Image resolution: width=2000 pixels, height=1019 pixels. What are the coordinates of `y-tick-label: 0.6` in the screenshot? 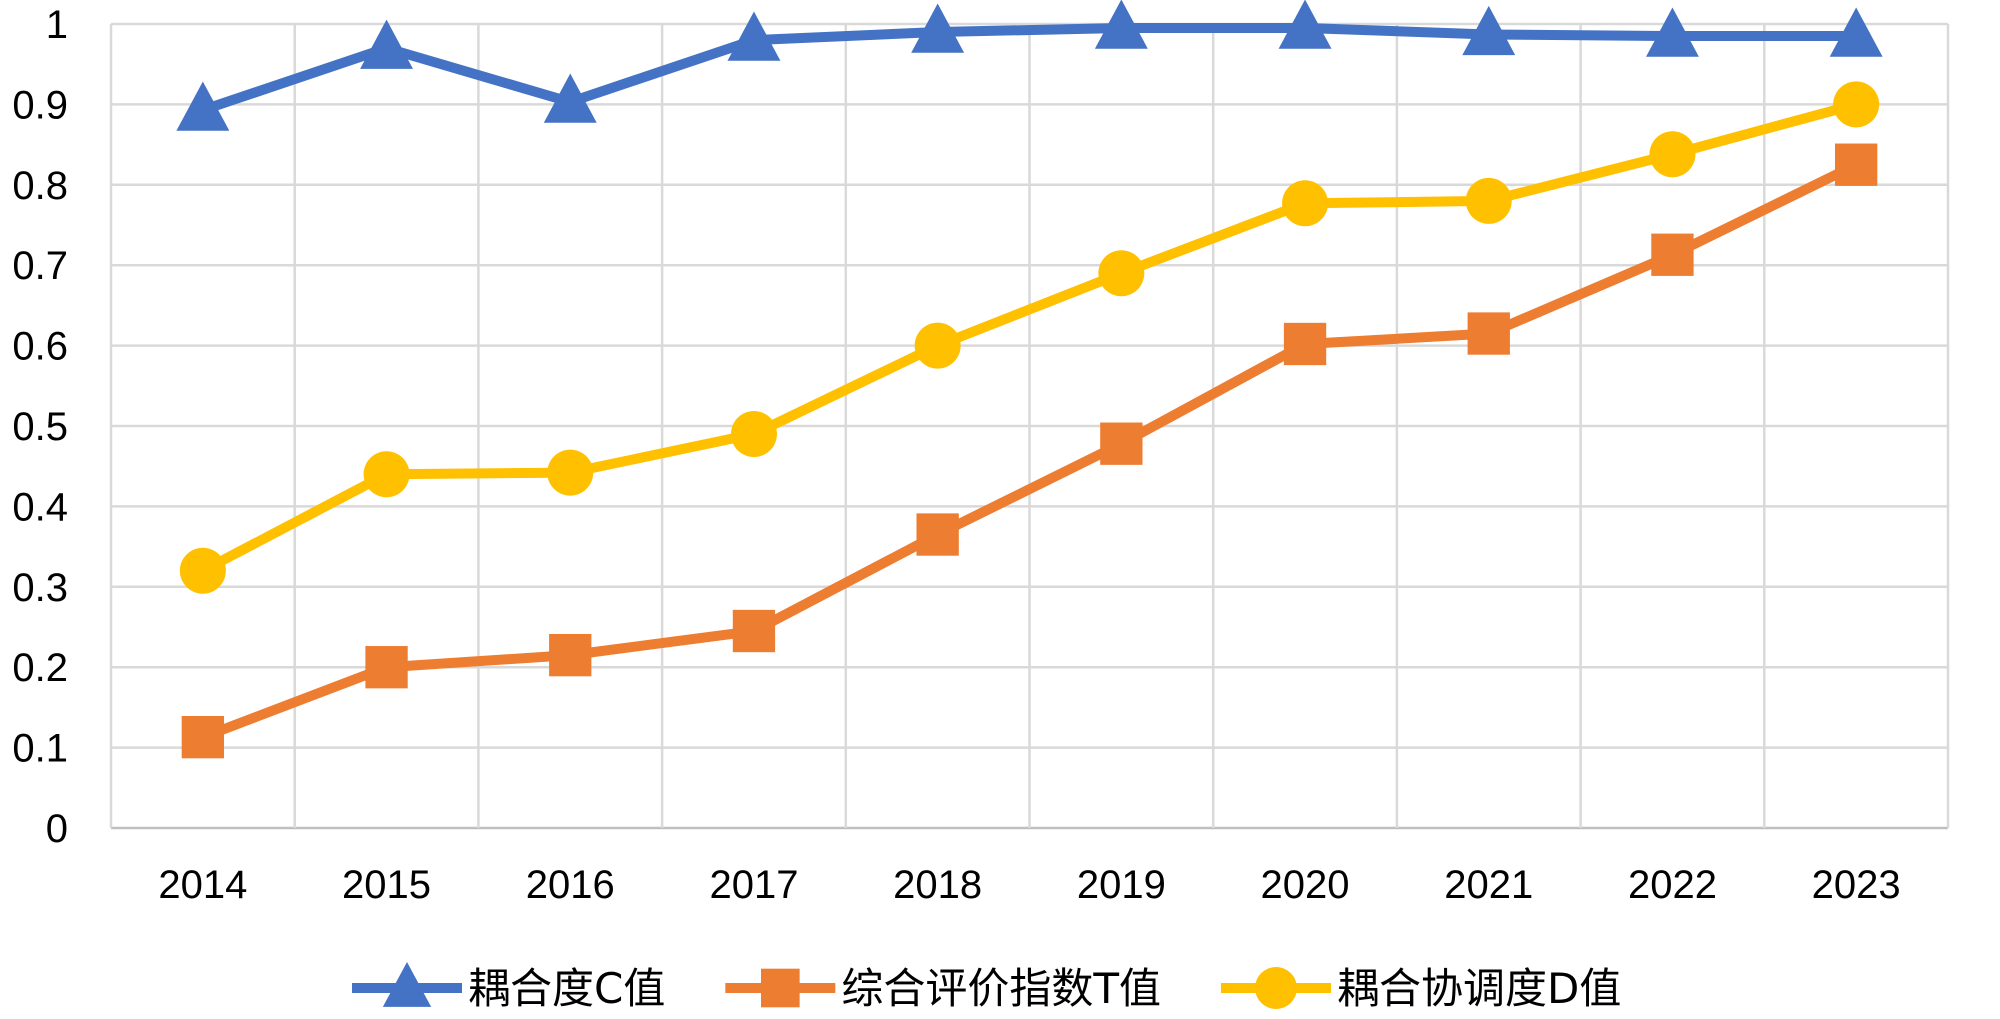 It's located at (40, 347).